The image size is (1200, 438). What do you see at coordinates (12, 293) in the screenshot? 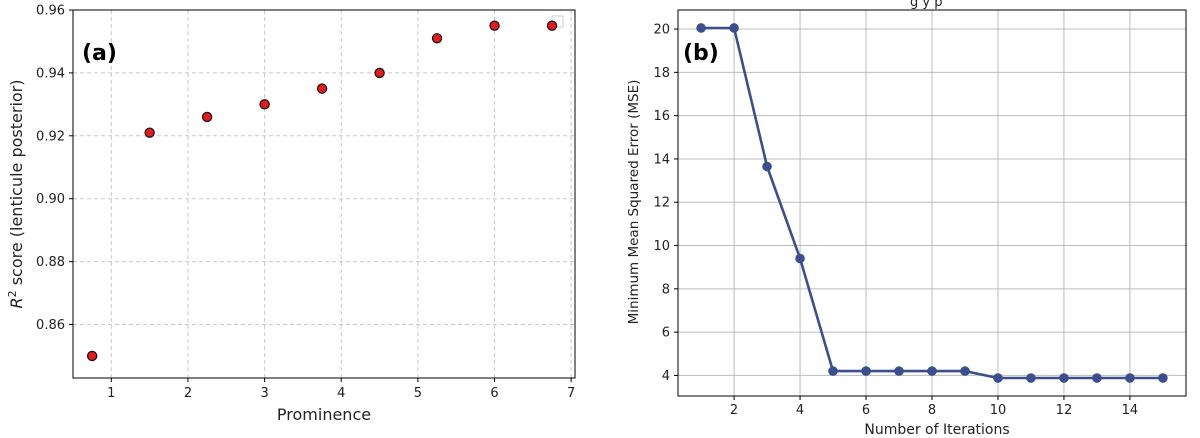
I see `y-label-a-sup: 2` at bounding box center [12, 293].